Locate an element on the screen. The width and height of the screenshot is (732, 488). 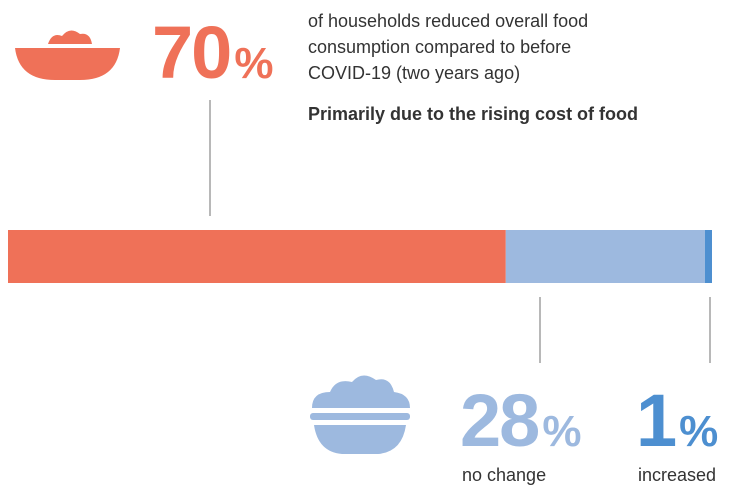
value-label: 1% is located at coordinates (676, 420).